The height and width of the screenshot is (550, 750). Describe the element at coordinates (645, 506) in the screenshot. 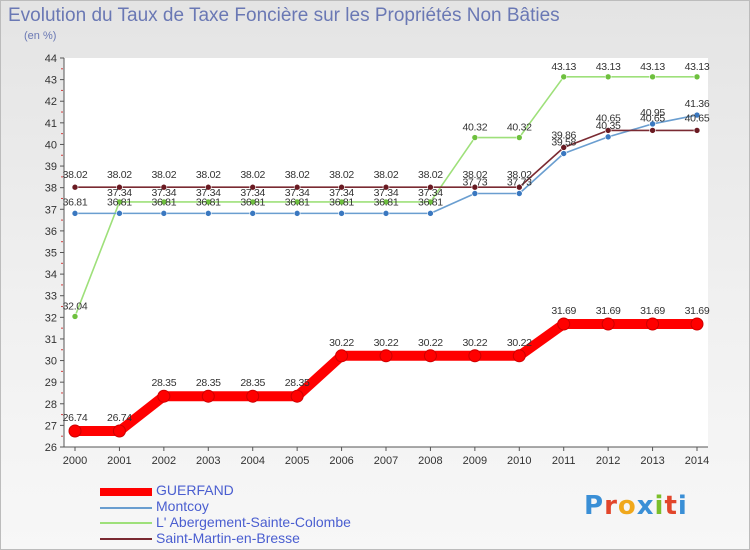

I see `logo-letter: x` at that location.